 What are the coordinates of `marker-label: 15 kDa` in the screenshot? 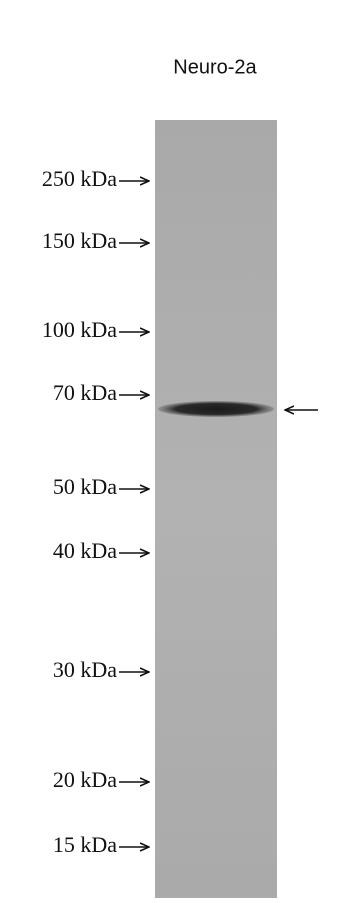 It's located at (85, 844).